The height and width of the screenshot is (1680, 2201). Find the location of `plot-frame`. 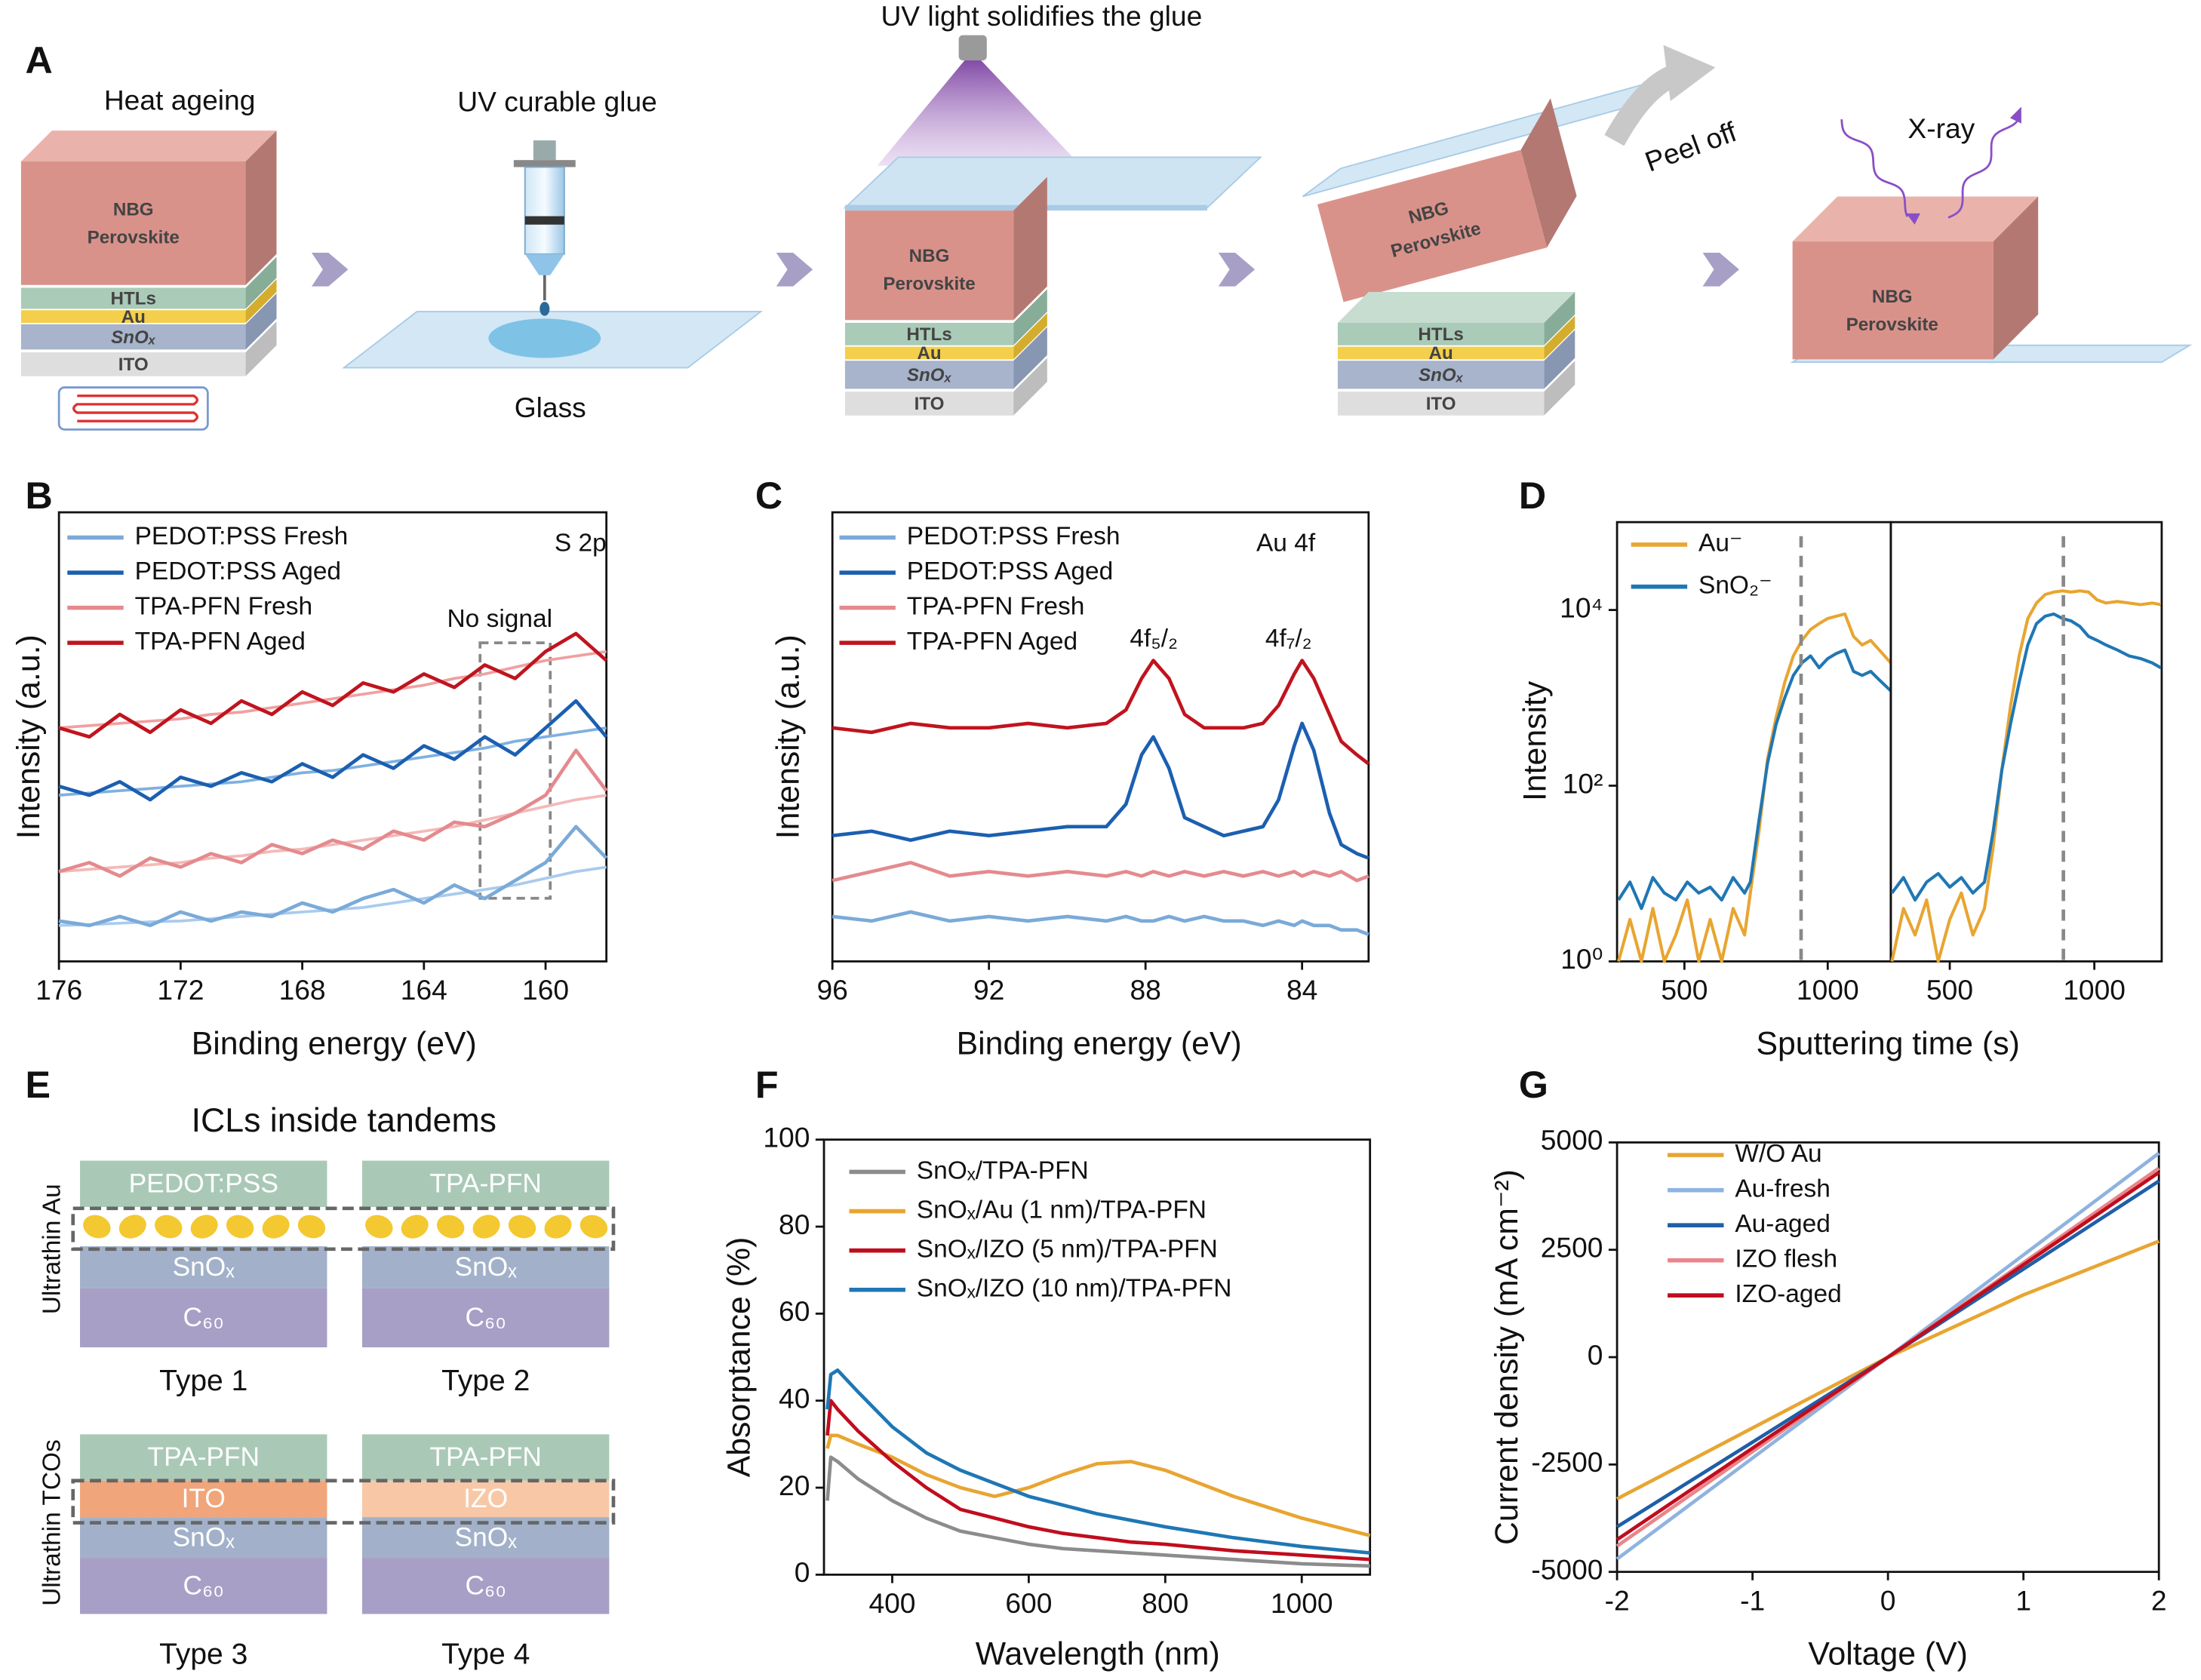

plot-frame is located at coordinates (1100, 737).